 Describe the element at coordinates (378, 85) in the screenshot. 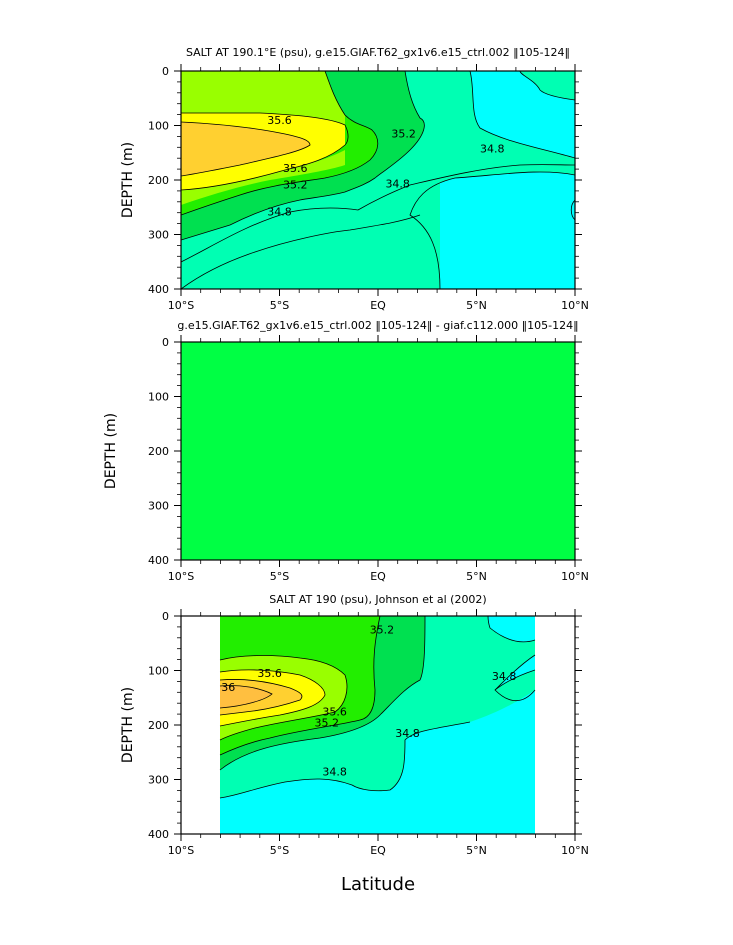

I see `fill-band-34.8-35.0` at that location.